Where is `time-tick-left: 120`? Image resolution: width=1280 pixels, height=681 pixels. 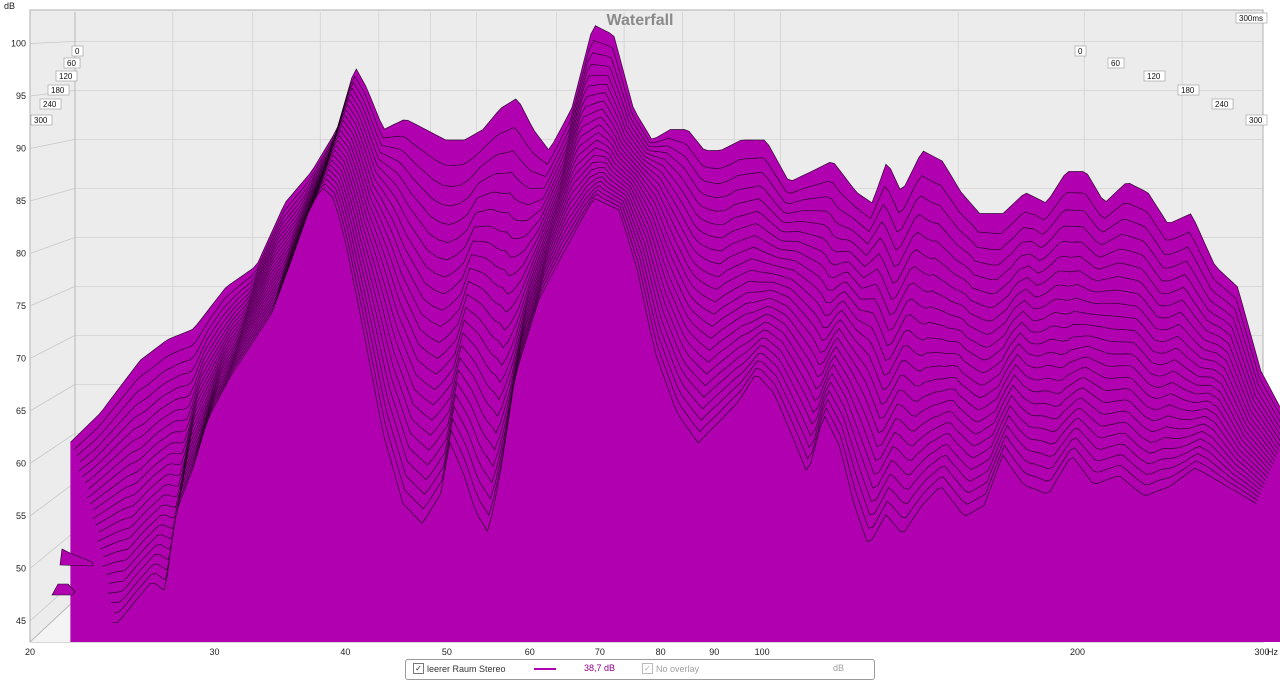 time-tick-left: 120 is located at coordinates (66, 76).